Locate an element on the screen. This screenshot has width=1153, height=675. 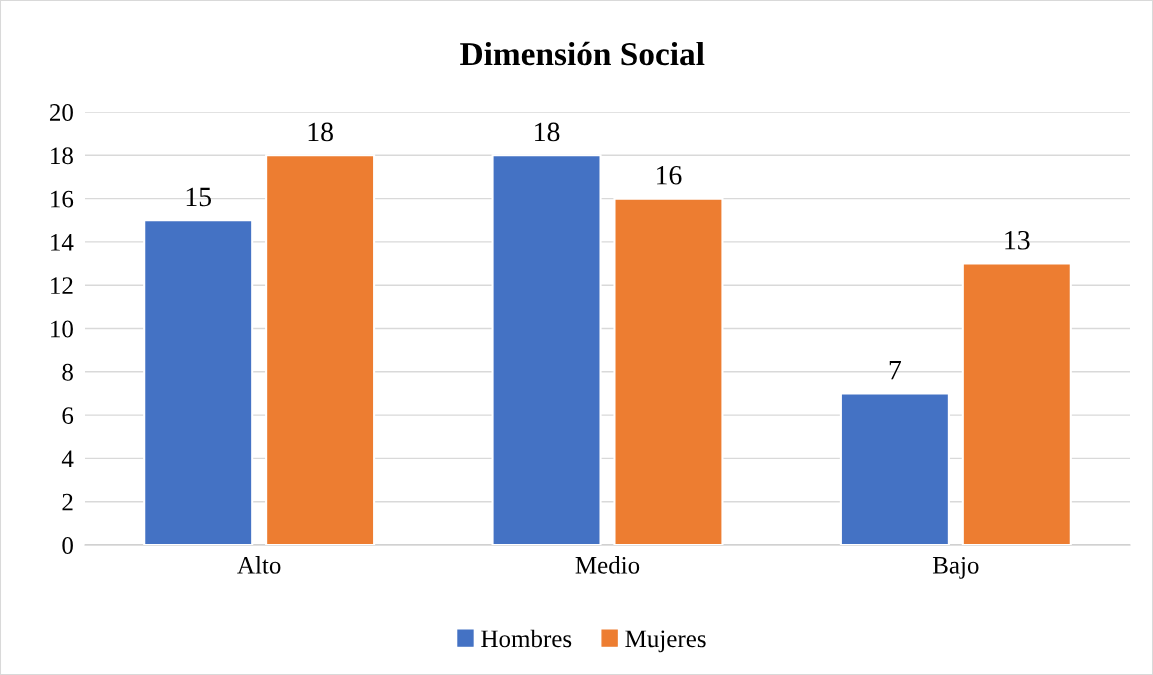
y-tick-label: 12 is located at coordinates (62, 285).